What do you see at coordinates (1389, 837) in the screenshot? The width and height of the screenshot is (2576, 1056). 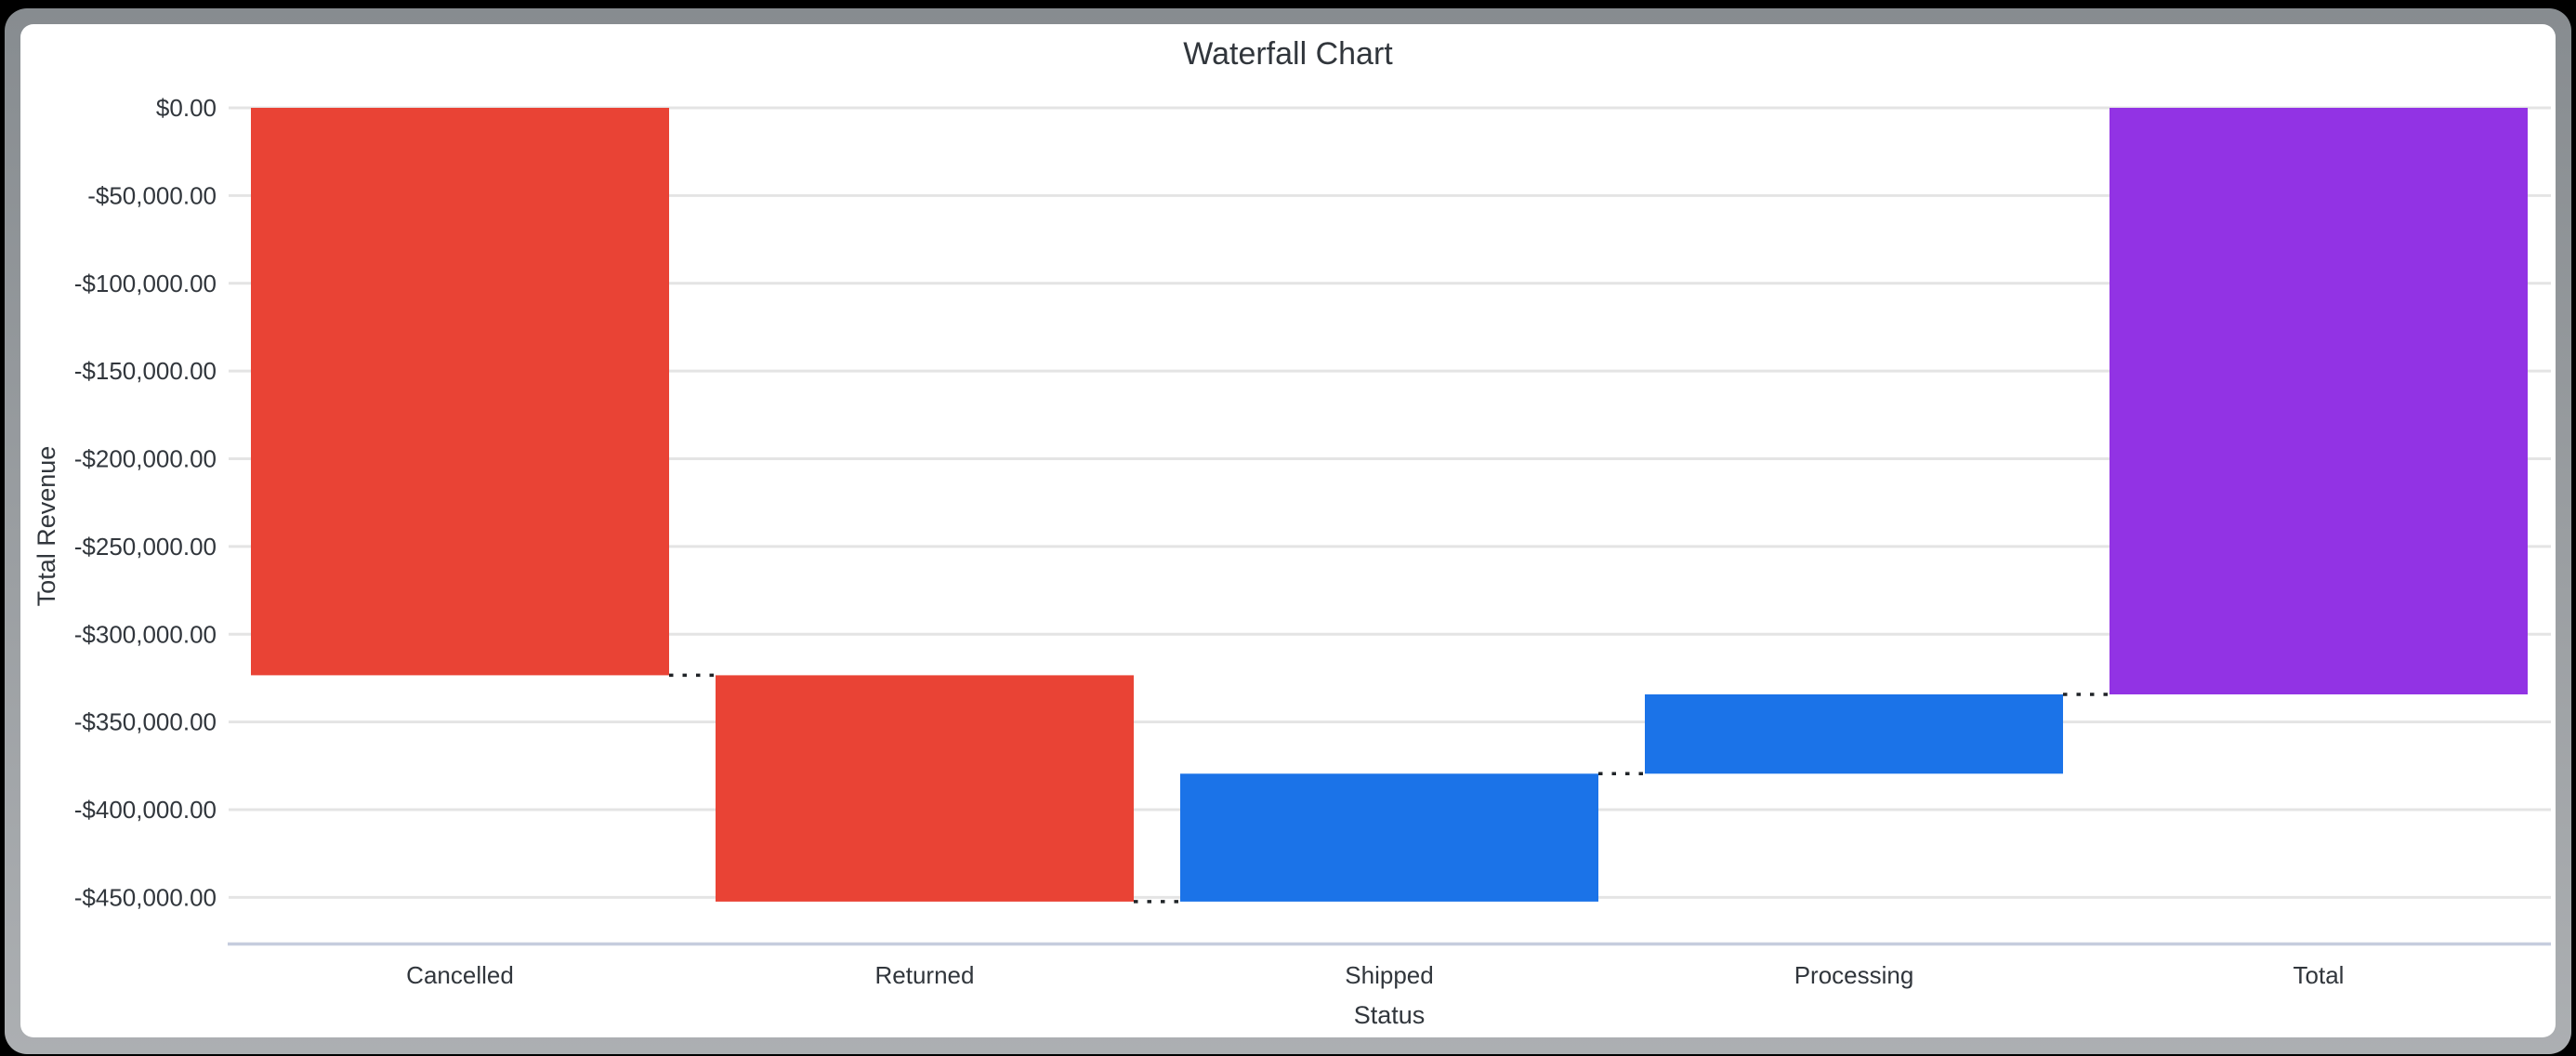 I see `bar-shipped` at bounding box center [1389, 837].